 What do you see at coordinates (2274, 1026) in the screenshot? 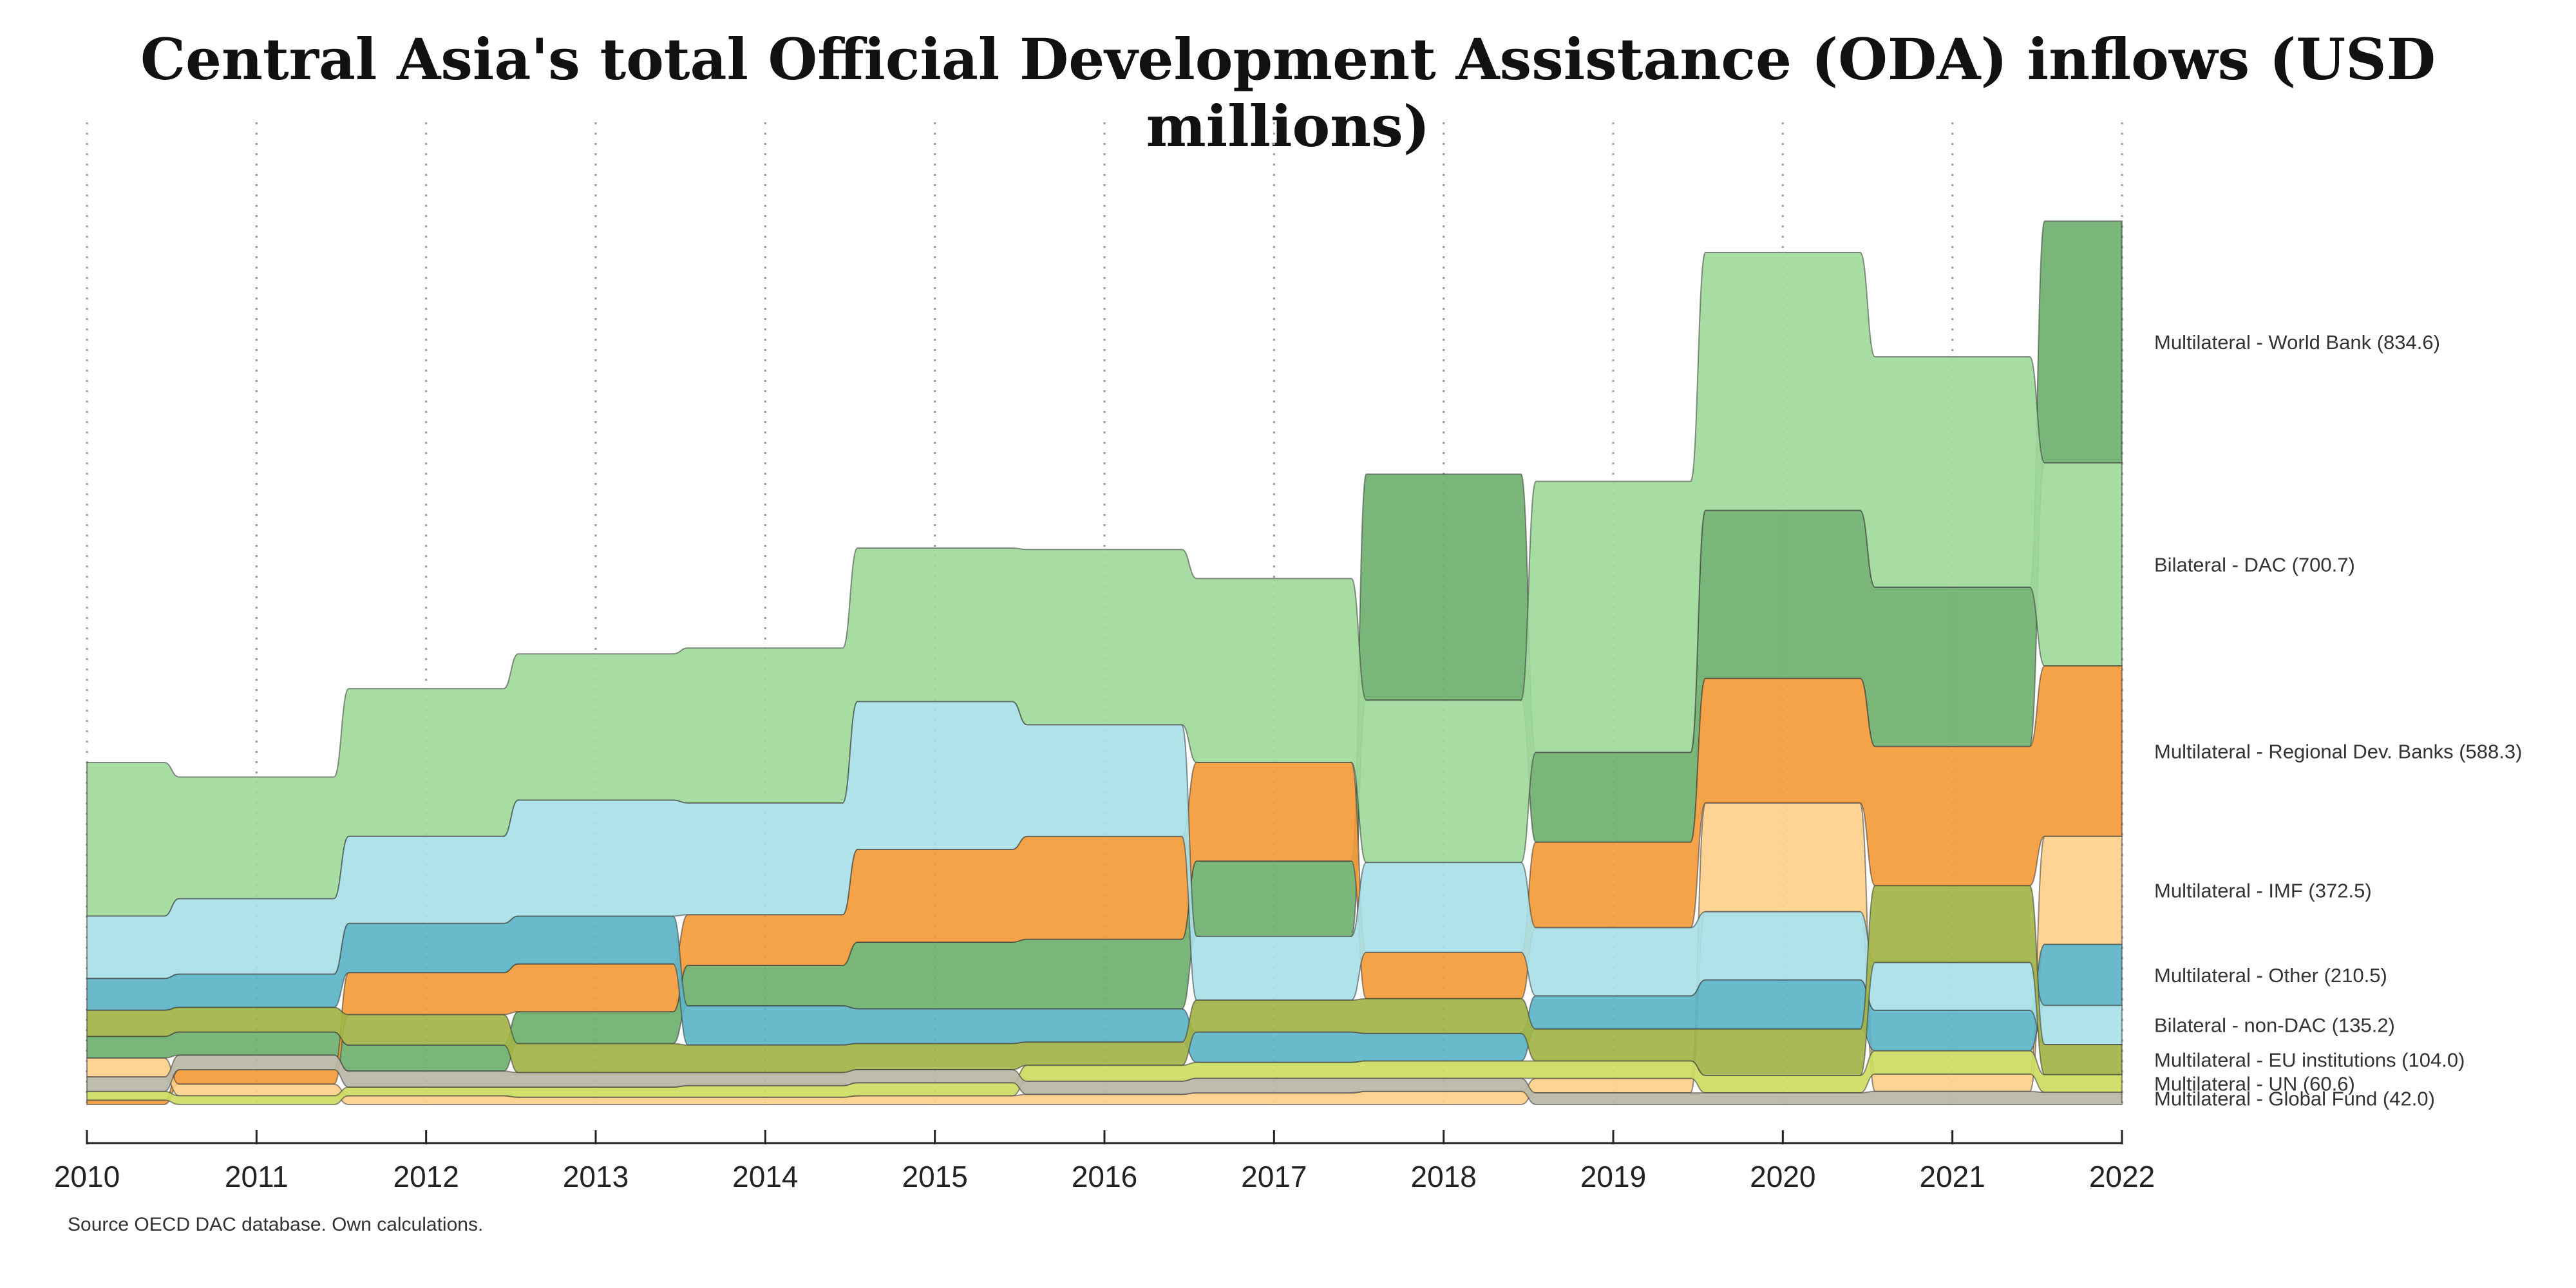
I see `series-label-bilateral-non-dac: Bilateral - non-DAC (135.2)` at bounding box center [2274, 1026].